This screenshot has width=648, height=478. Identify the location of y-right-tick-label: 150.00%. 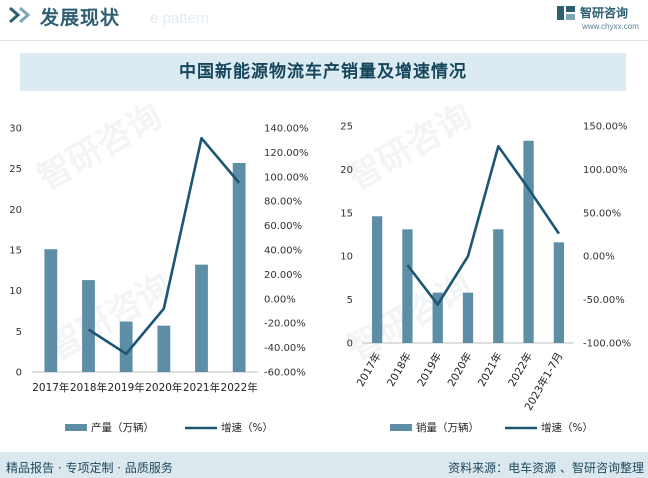
(605, 127).